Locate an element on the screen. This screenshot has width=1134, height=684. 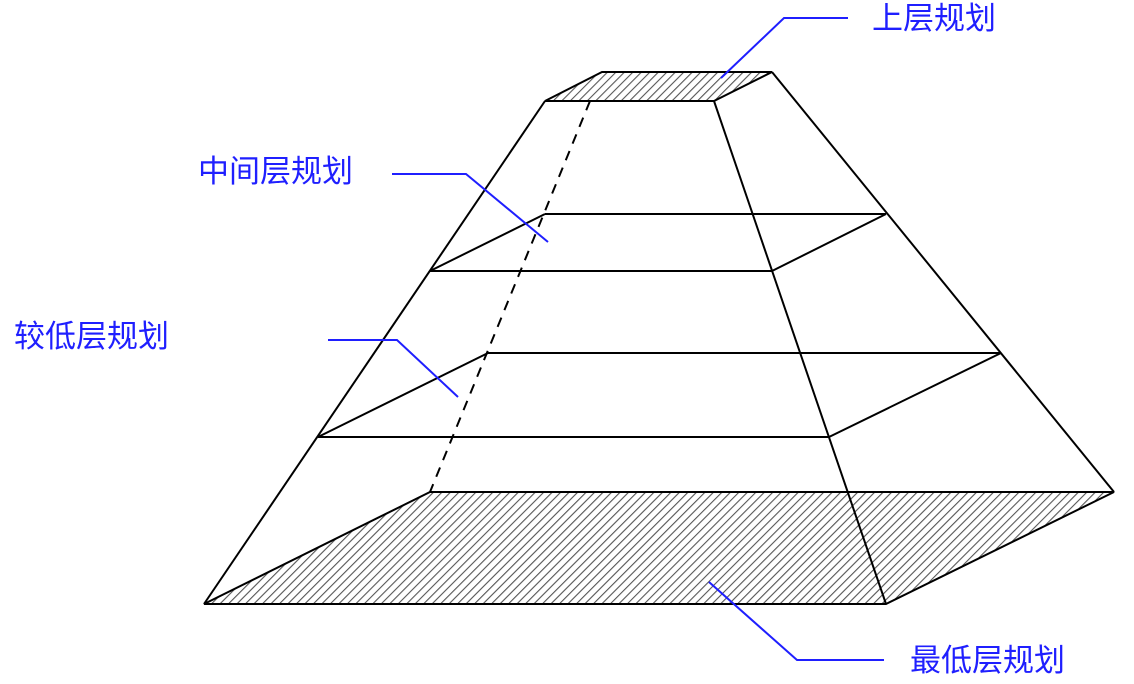
middle-label-leader-line is located at coordinates (470, 208).